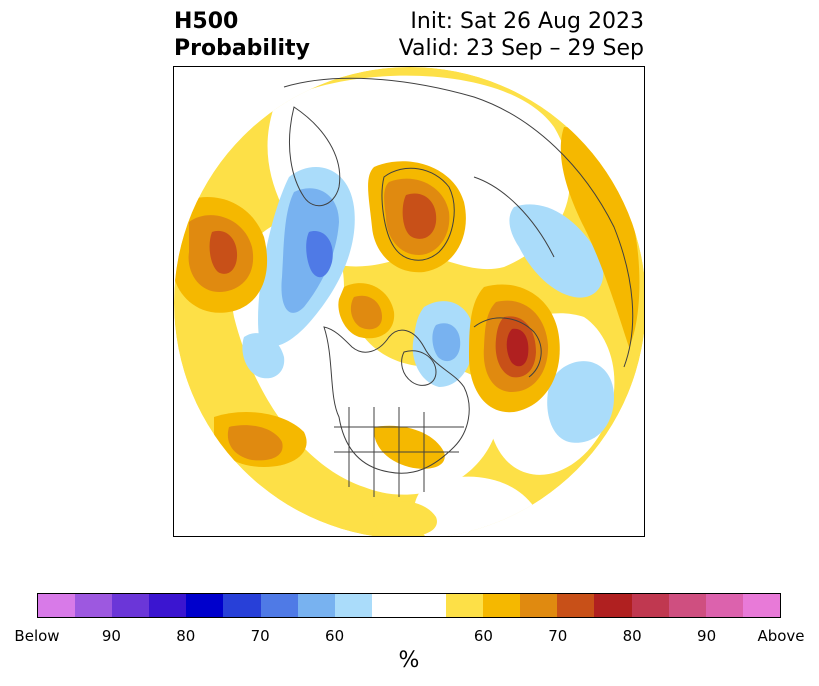 This screenshot has height=686, width=819. Describe the element at coordinates (396, 400) in the screenshot. I see `coastline-north-america` at that location.